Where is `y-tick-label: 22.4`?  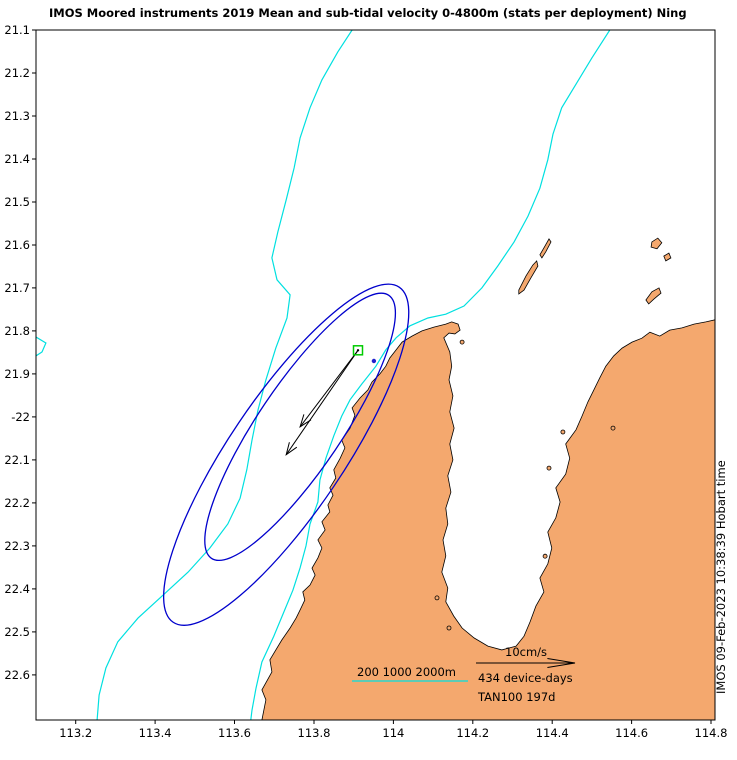
y-tick-label: 22.4 is located at coordinates (17, 589).